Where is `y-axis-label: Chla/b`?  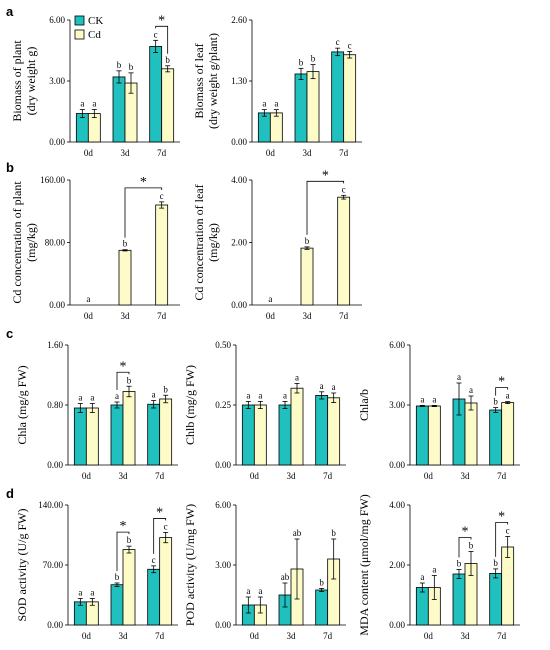 y-axis-label: Chla/b is located at coordinates (364, 405).